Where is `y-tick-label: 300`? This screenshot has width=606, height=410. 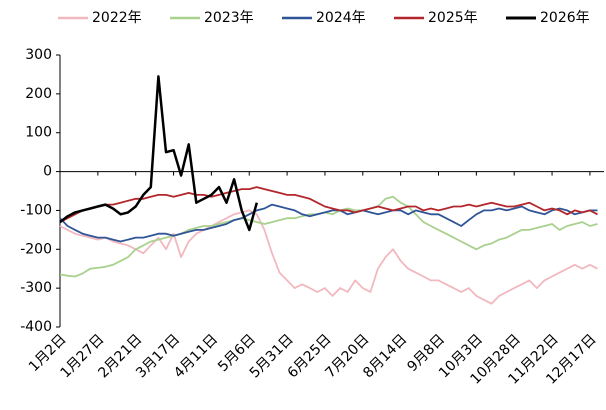
y-tick-label: 300 is located at coordinates (38, 55).